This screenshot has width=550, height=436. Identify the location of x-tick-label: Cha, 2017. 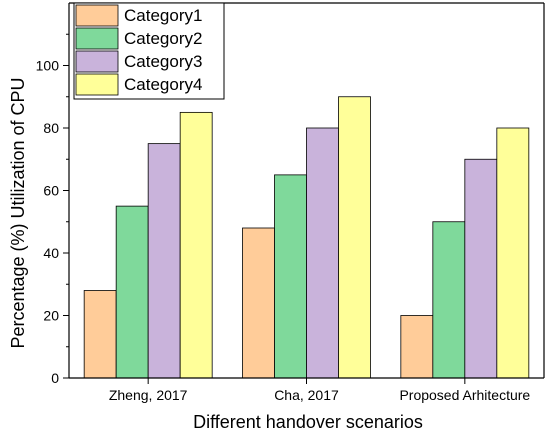
(306, 395).